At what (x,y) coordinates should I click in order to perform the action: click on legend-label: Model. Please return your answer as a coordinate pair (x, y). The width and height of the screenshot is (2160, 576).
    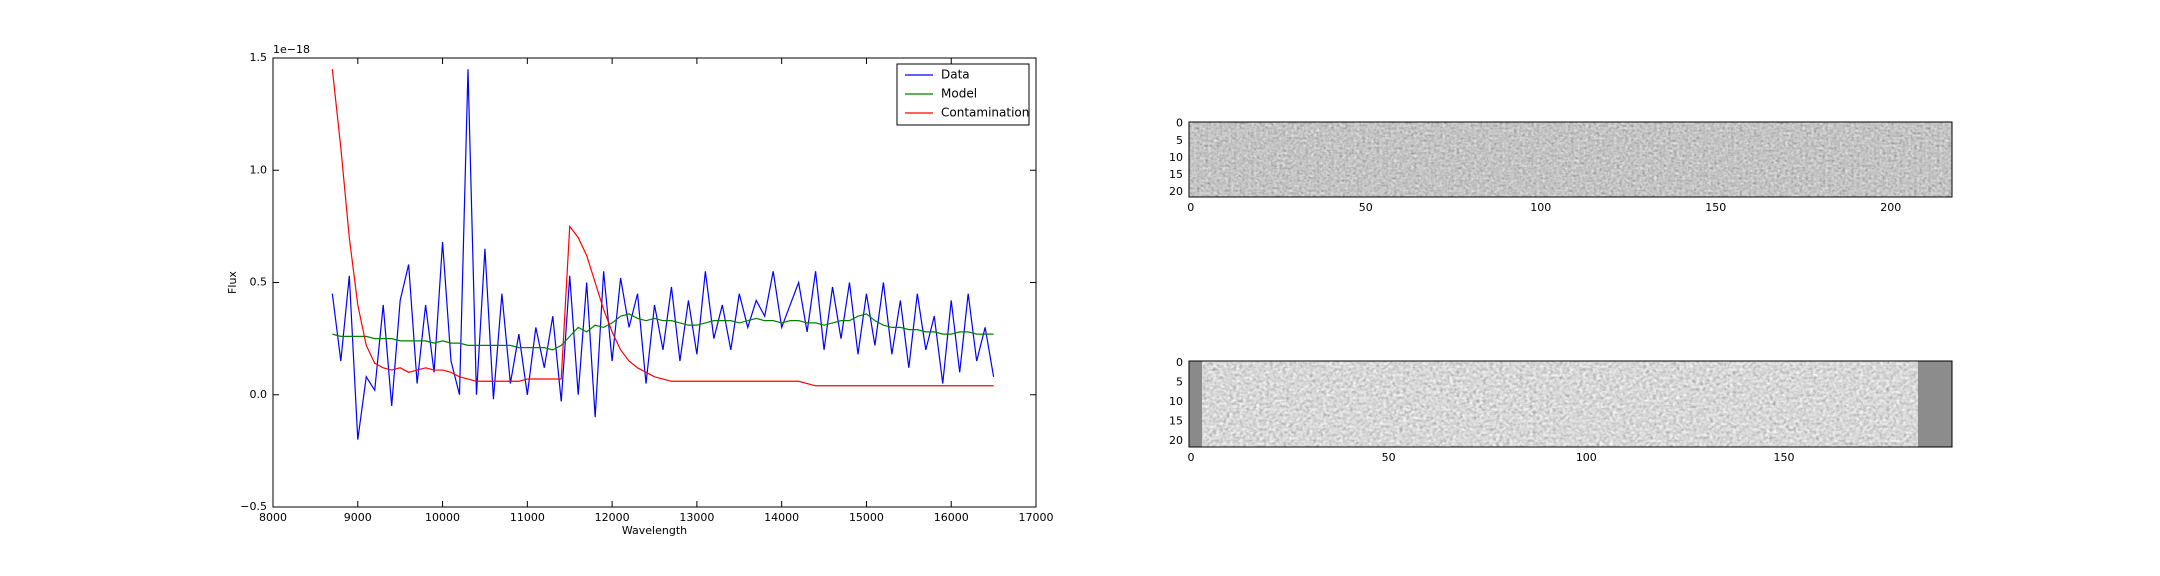
    Looking at the image, I should click on (959, 94).